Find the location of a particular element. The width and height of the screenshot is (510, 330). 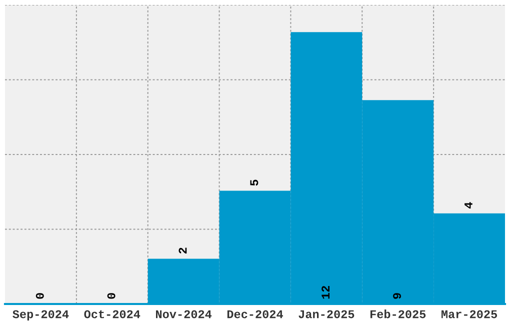

x-tick-label: Sep-2024 is located at coordinates (40, 315).